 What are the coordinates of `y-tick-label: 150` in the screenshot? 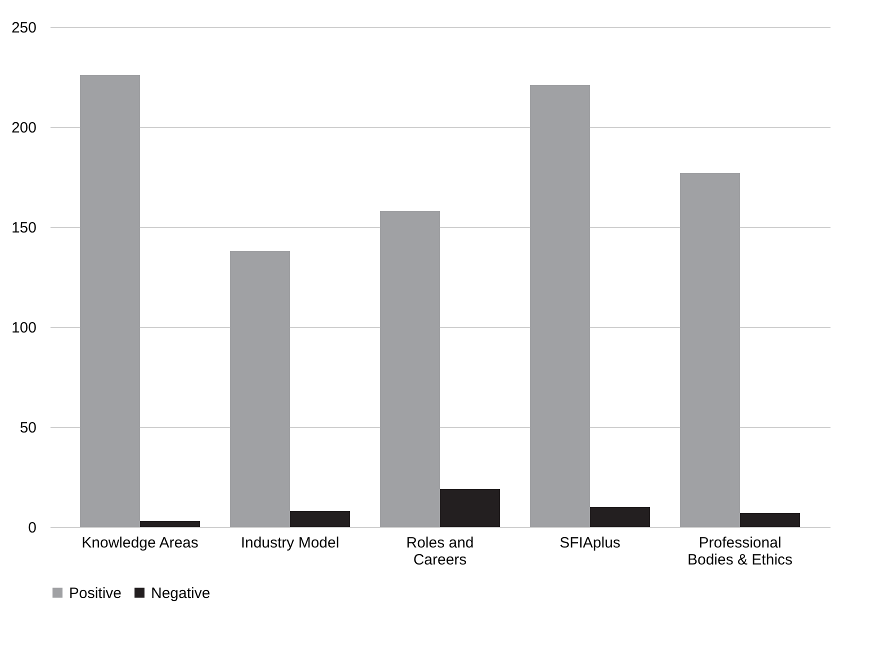 It's located at (23, 228).